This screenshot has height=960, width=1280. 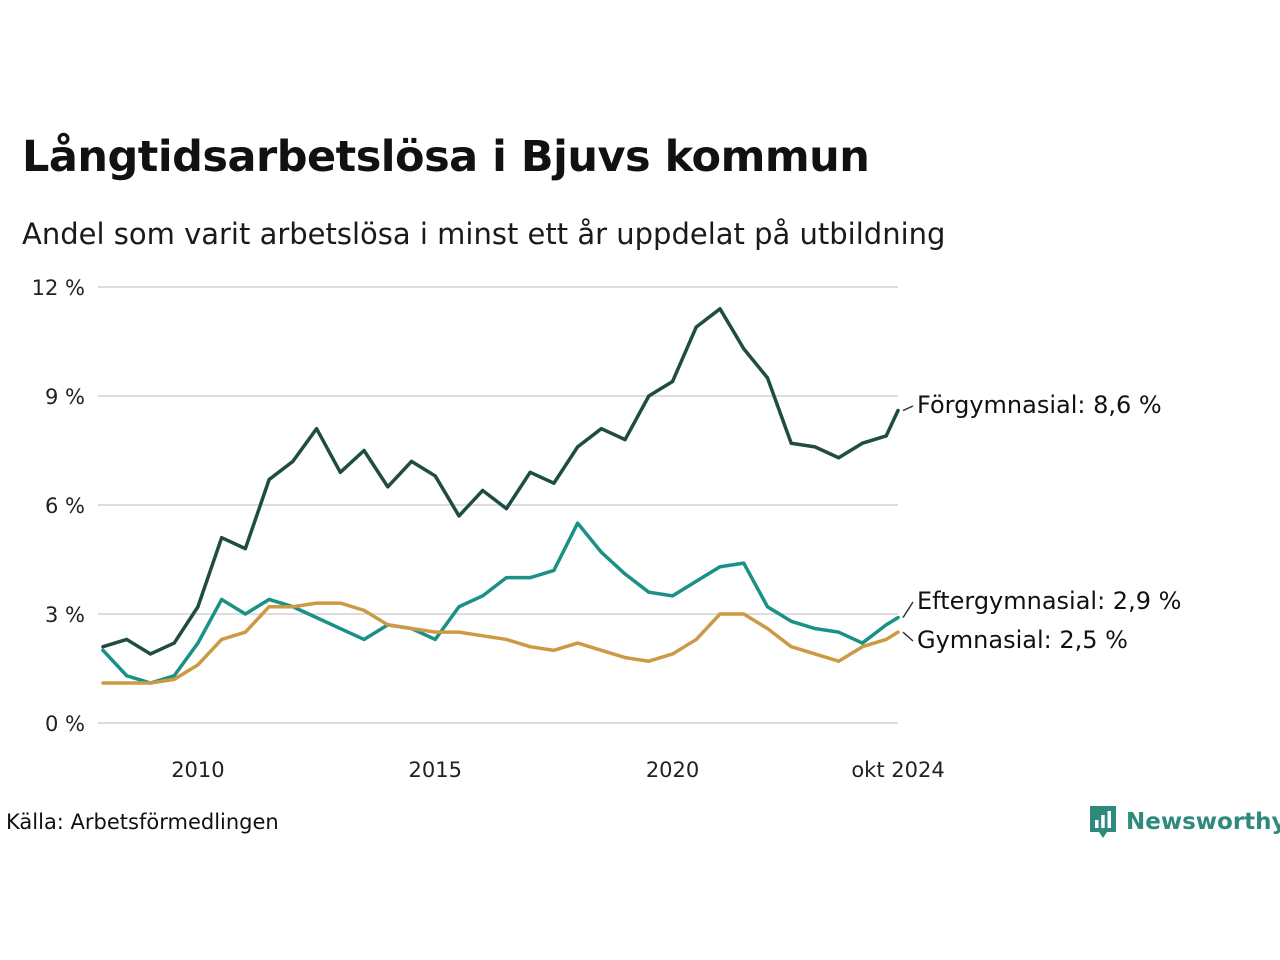 I want to click on x-tick-label: 2010, so click(x=197, y=770).